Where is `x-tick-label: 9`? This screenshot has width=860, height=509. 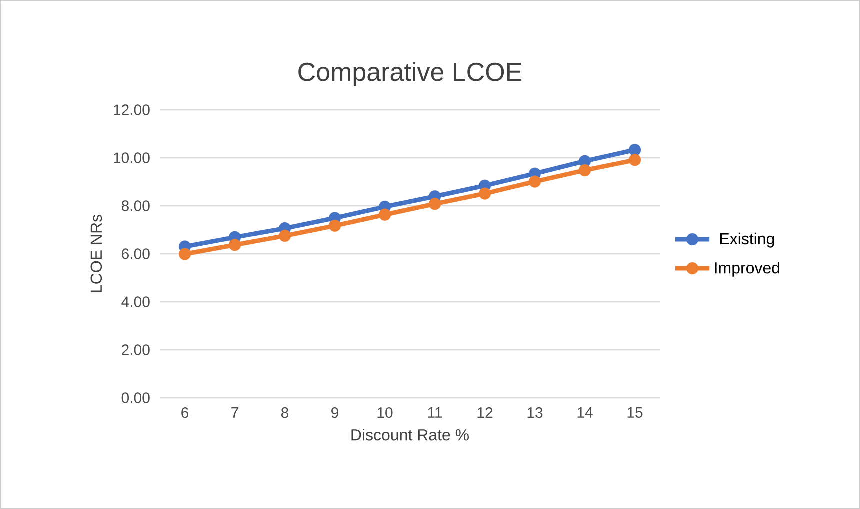
x-tick-label: 9 is located at coordinates (335, 413).